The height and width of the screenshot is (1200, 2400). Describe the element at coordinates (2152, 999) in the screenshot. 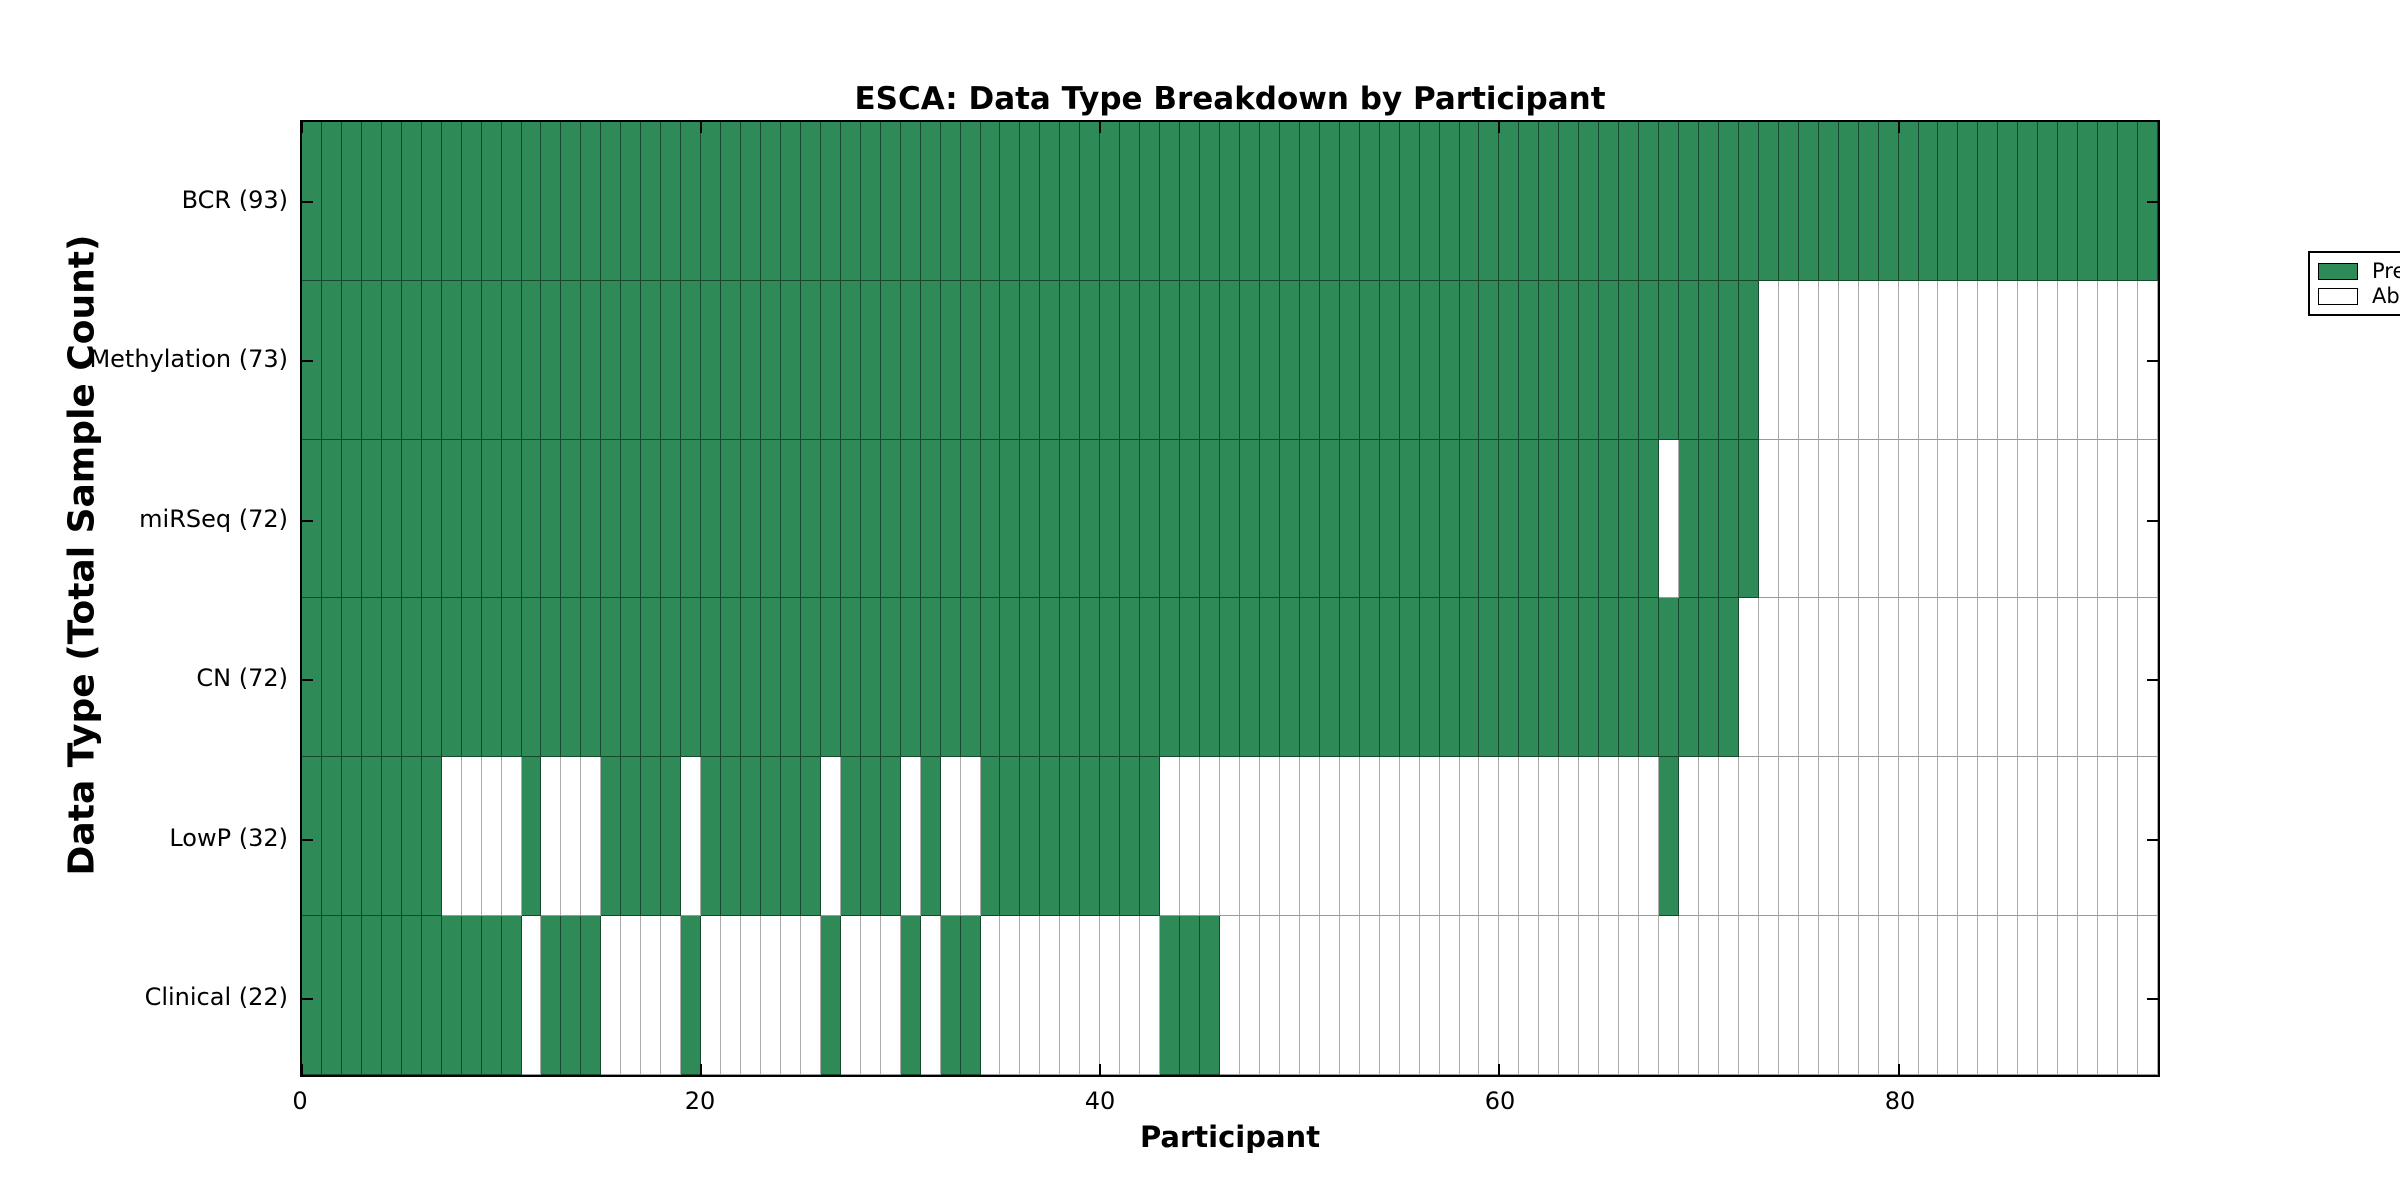

I see `right-tick-mark` at that location.